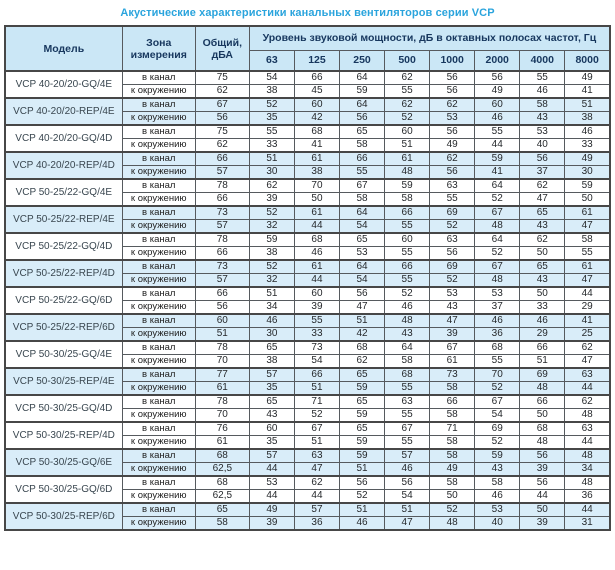  What do you see at coordinates (587, 361) in the screenshot?
I see `level-cell-8000hz: 47` at bounding box center [587, 361].